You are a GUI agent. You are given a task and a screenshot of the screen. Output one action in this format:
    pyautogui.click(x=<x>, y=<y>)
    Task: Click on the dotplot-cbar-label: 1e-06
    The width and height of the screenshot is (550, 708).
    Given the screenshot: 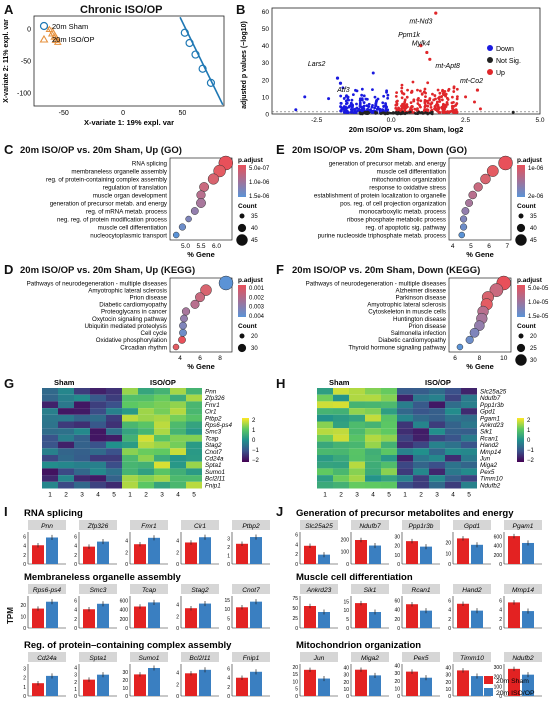 What is the action you would take?
    pyautogui.click(x=536, y=169)
    